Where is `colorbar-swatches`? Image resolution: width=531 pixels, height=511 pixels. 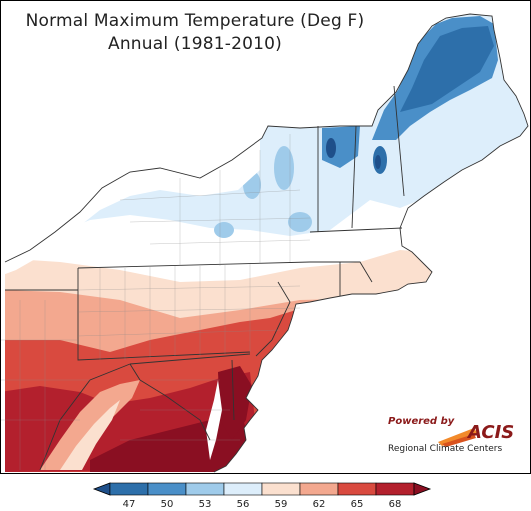 colorbar-swatches is located at coordinates (262, 489).